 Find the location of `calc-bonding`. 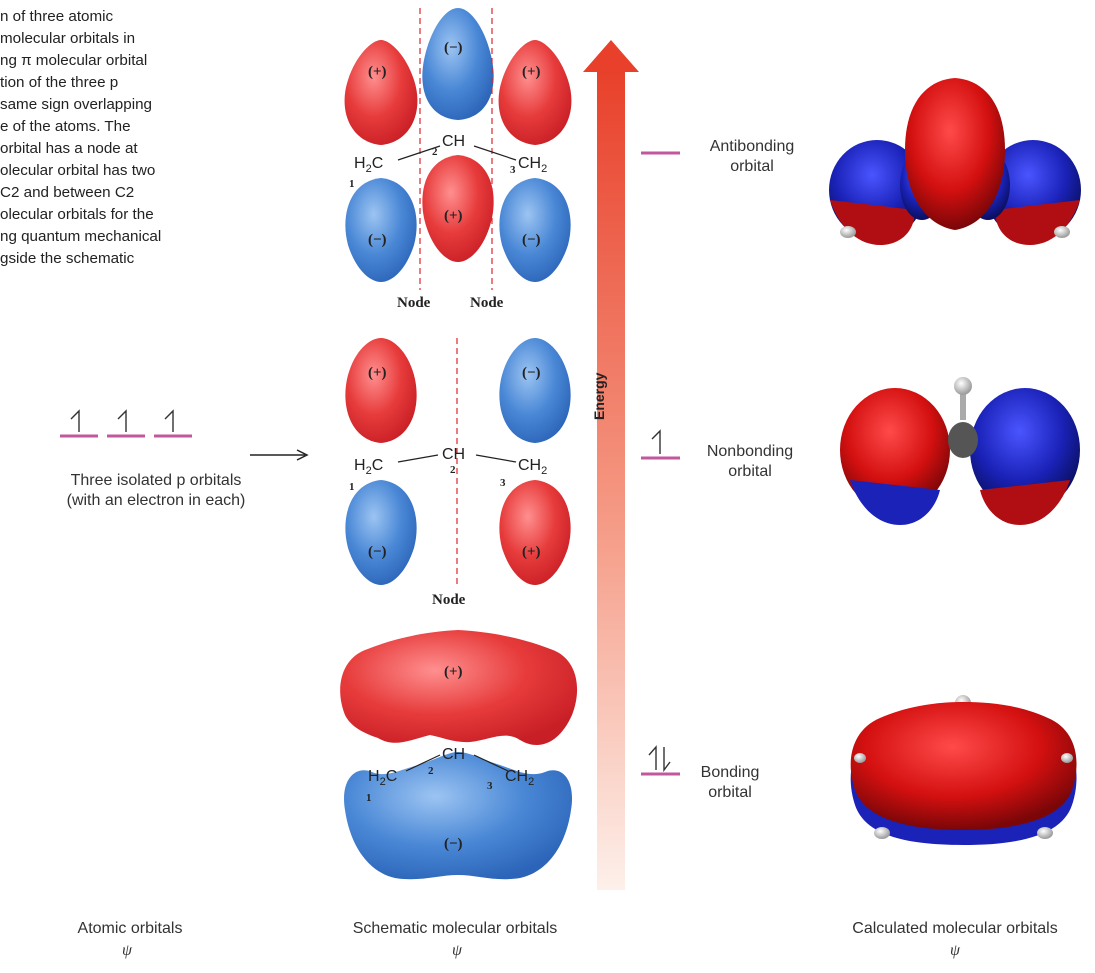

calc-bonding is located at coordinates (963, 770).